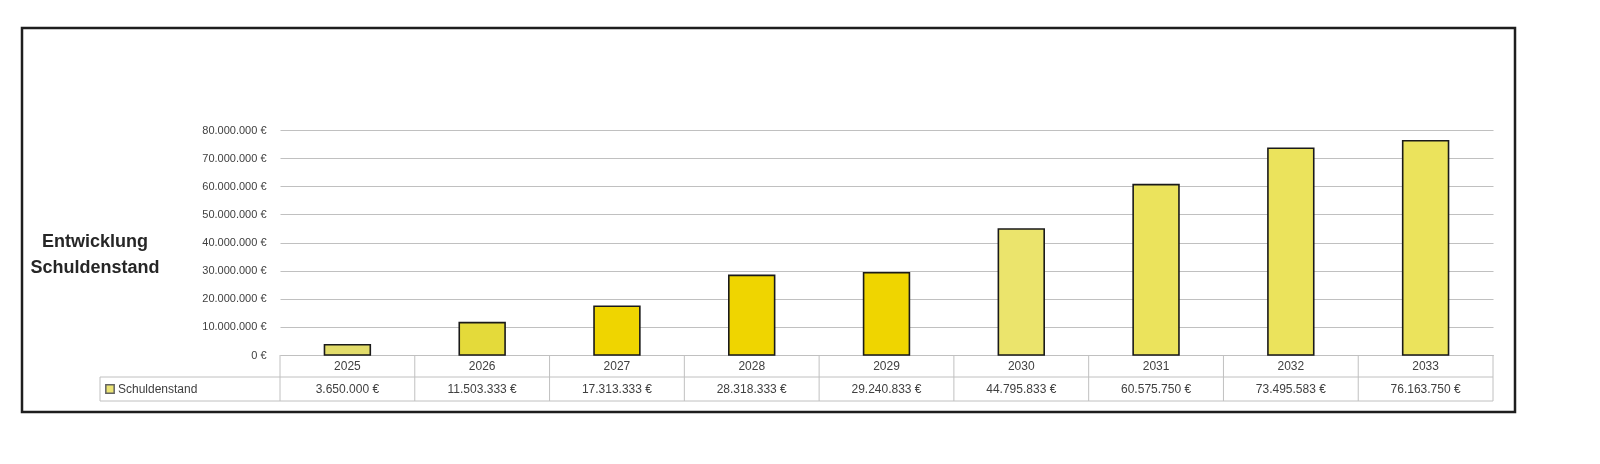 The height and width of the screenshot is (464, 1600). I want to click on legend-label: Schuldenstand, so click(158, 389).